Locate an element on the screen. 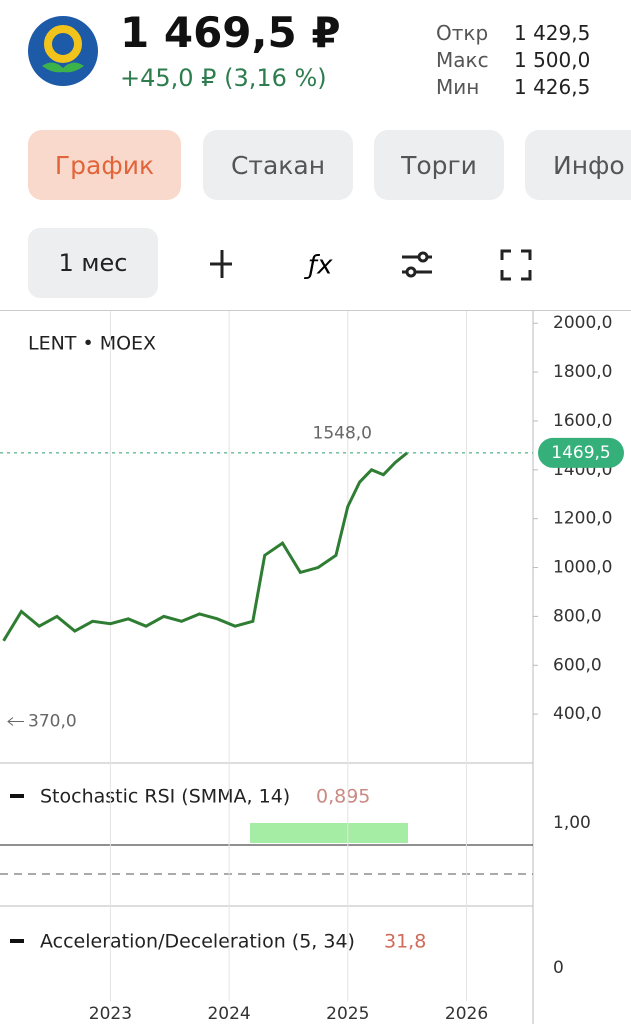  indicator-value: 31,8 is located at coordinates (405, 942).